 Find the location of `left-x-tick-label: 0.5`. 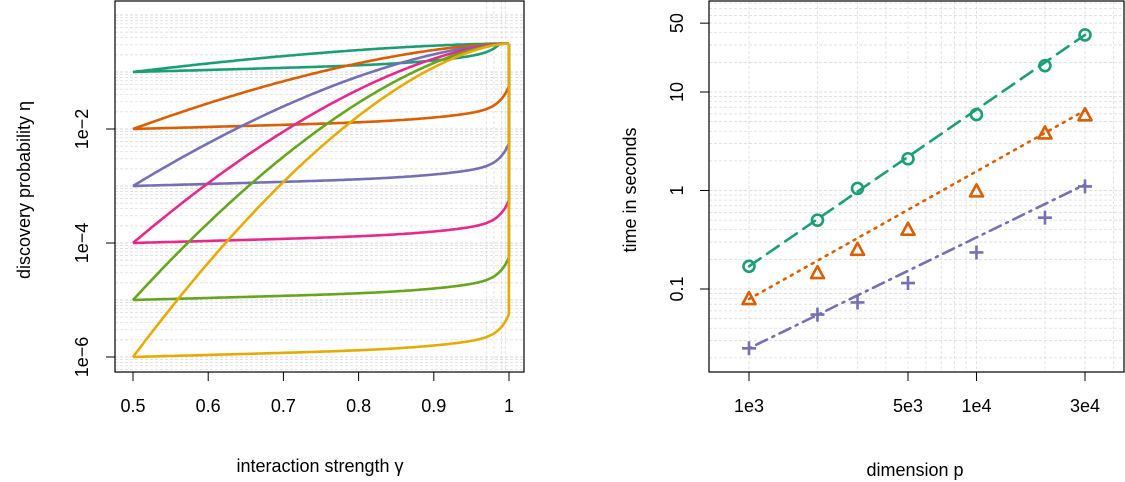

left-x-tick-label: 0.5 is located at coordinates (132, 406).